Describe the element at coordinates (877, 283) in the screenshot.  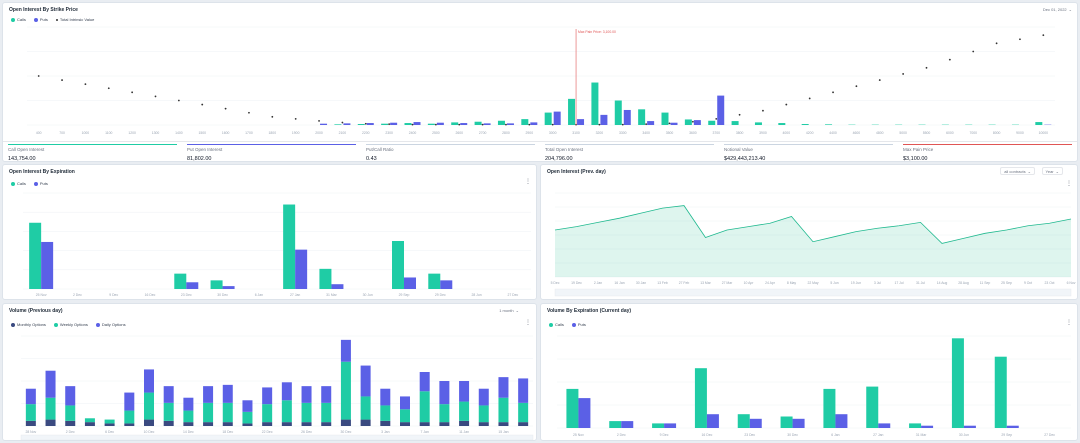
I see `history-tick-label: 3 Jul` at that location.